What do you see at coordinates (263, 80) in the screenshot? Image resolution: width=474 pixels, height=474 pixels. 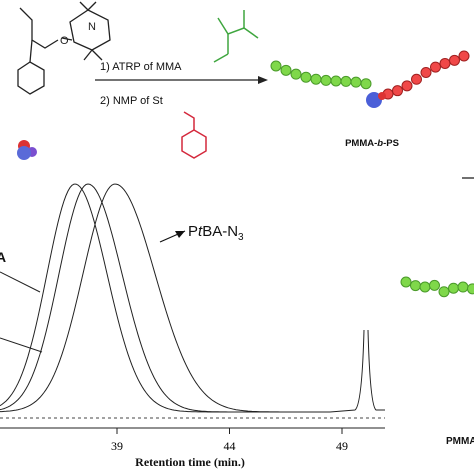 I see `arrowhead` at bounding box center [263, 80].